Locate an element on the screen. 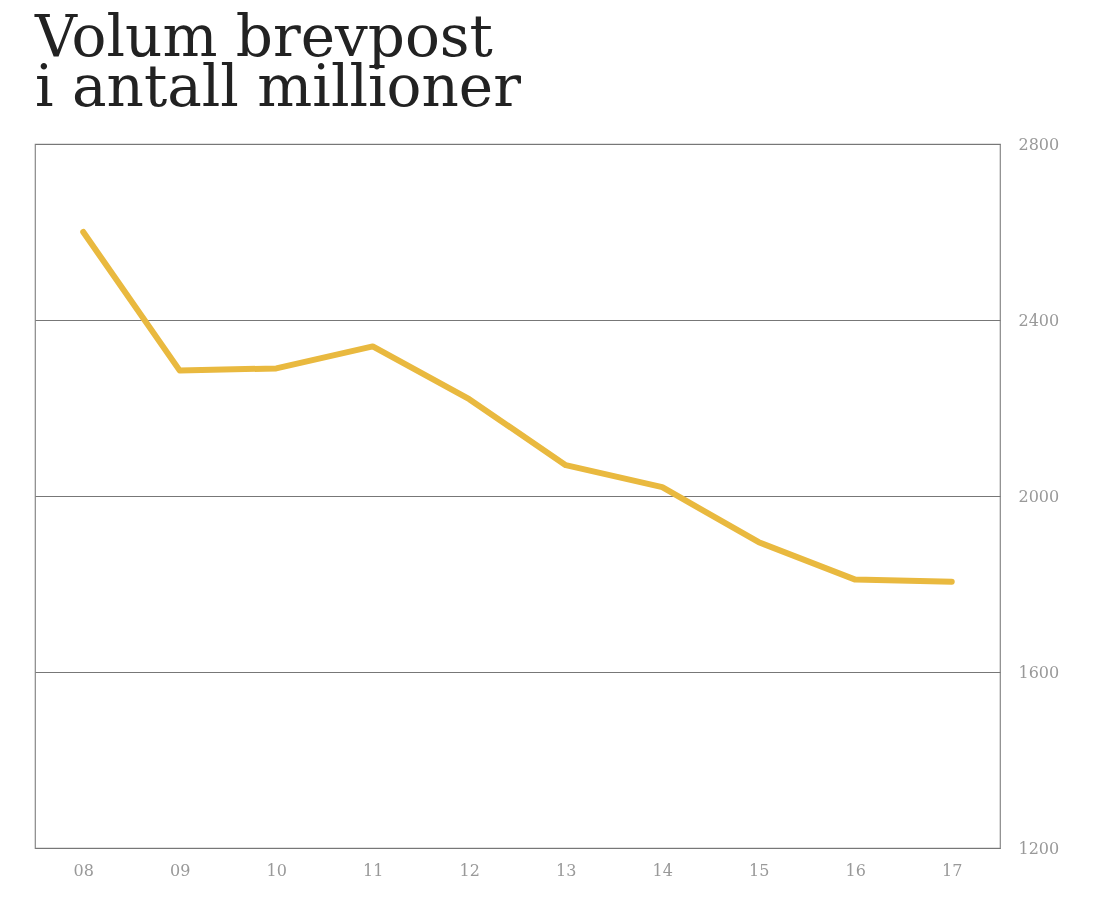 This screenshot has width=1107, height=902. x-tick-label: 11 is located at coordinates (373, 870).